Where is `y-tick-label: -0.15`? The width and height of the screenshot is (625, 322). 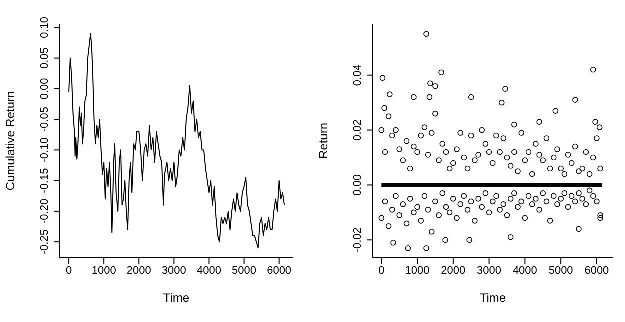
y-tick-label: -0.15 is located at coordinates (45, 181).